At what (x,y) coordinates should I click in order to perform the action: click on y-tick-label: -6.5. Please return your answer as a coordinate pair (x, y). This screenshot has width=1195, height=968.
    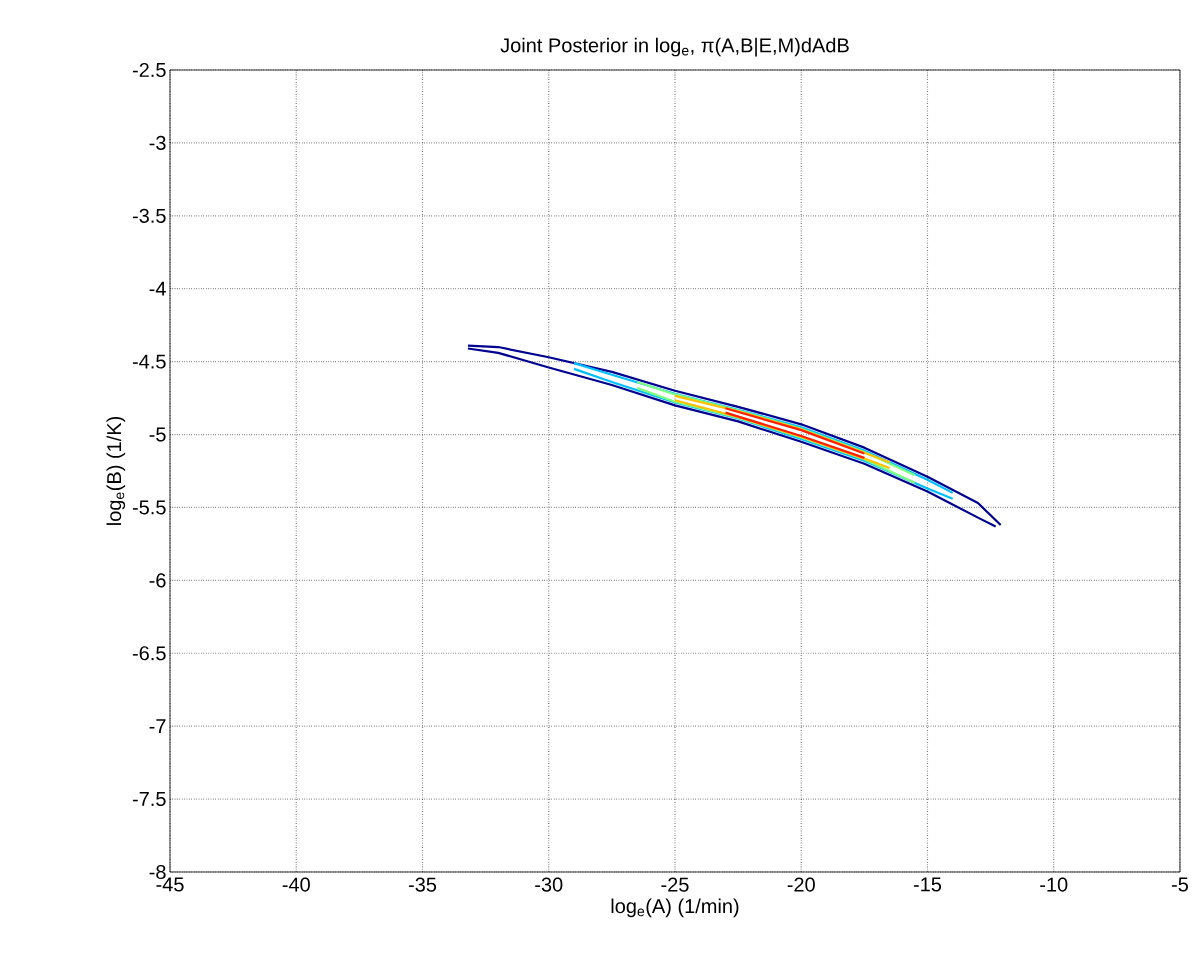
    Looking at the image, I should click on (149, 653).